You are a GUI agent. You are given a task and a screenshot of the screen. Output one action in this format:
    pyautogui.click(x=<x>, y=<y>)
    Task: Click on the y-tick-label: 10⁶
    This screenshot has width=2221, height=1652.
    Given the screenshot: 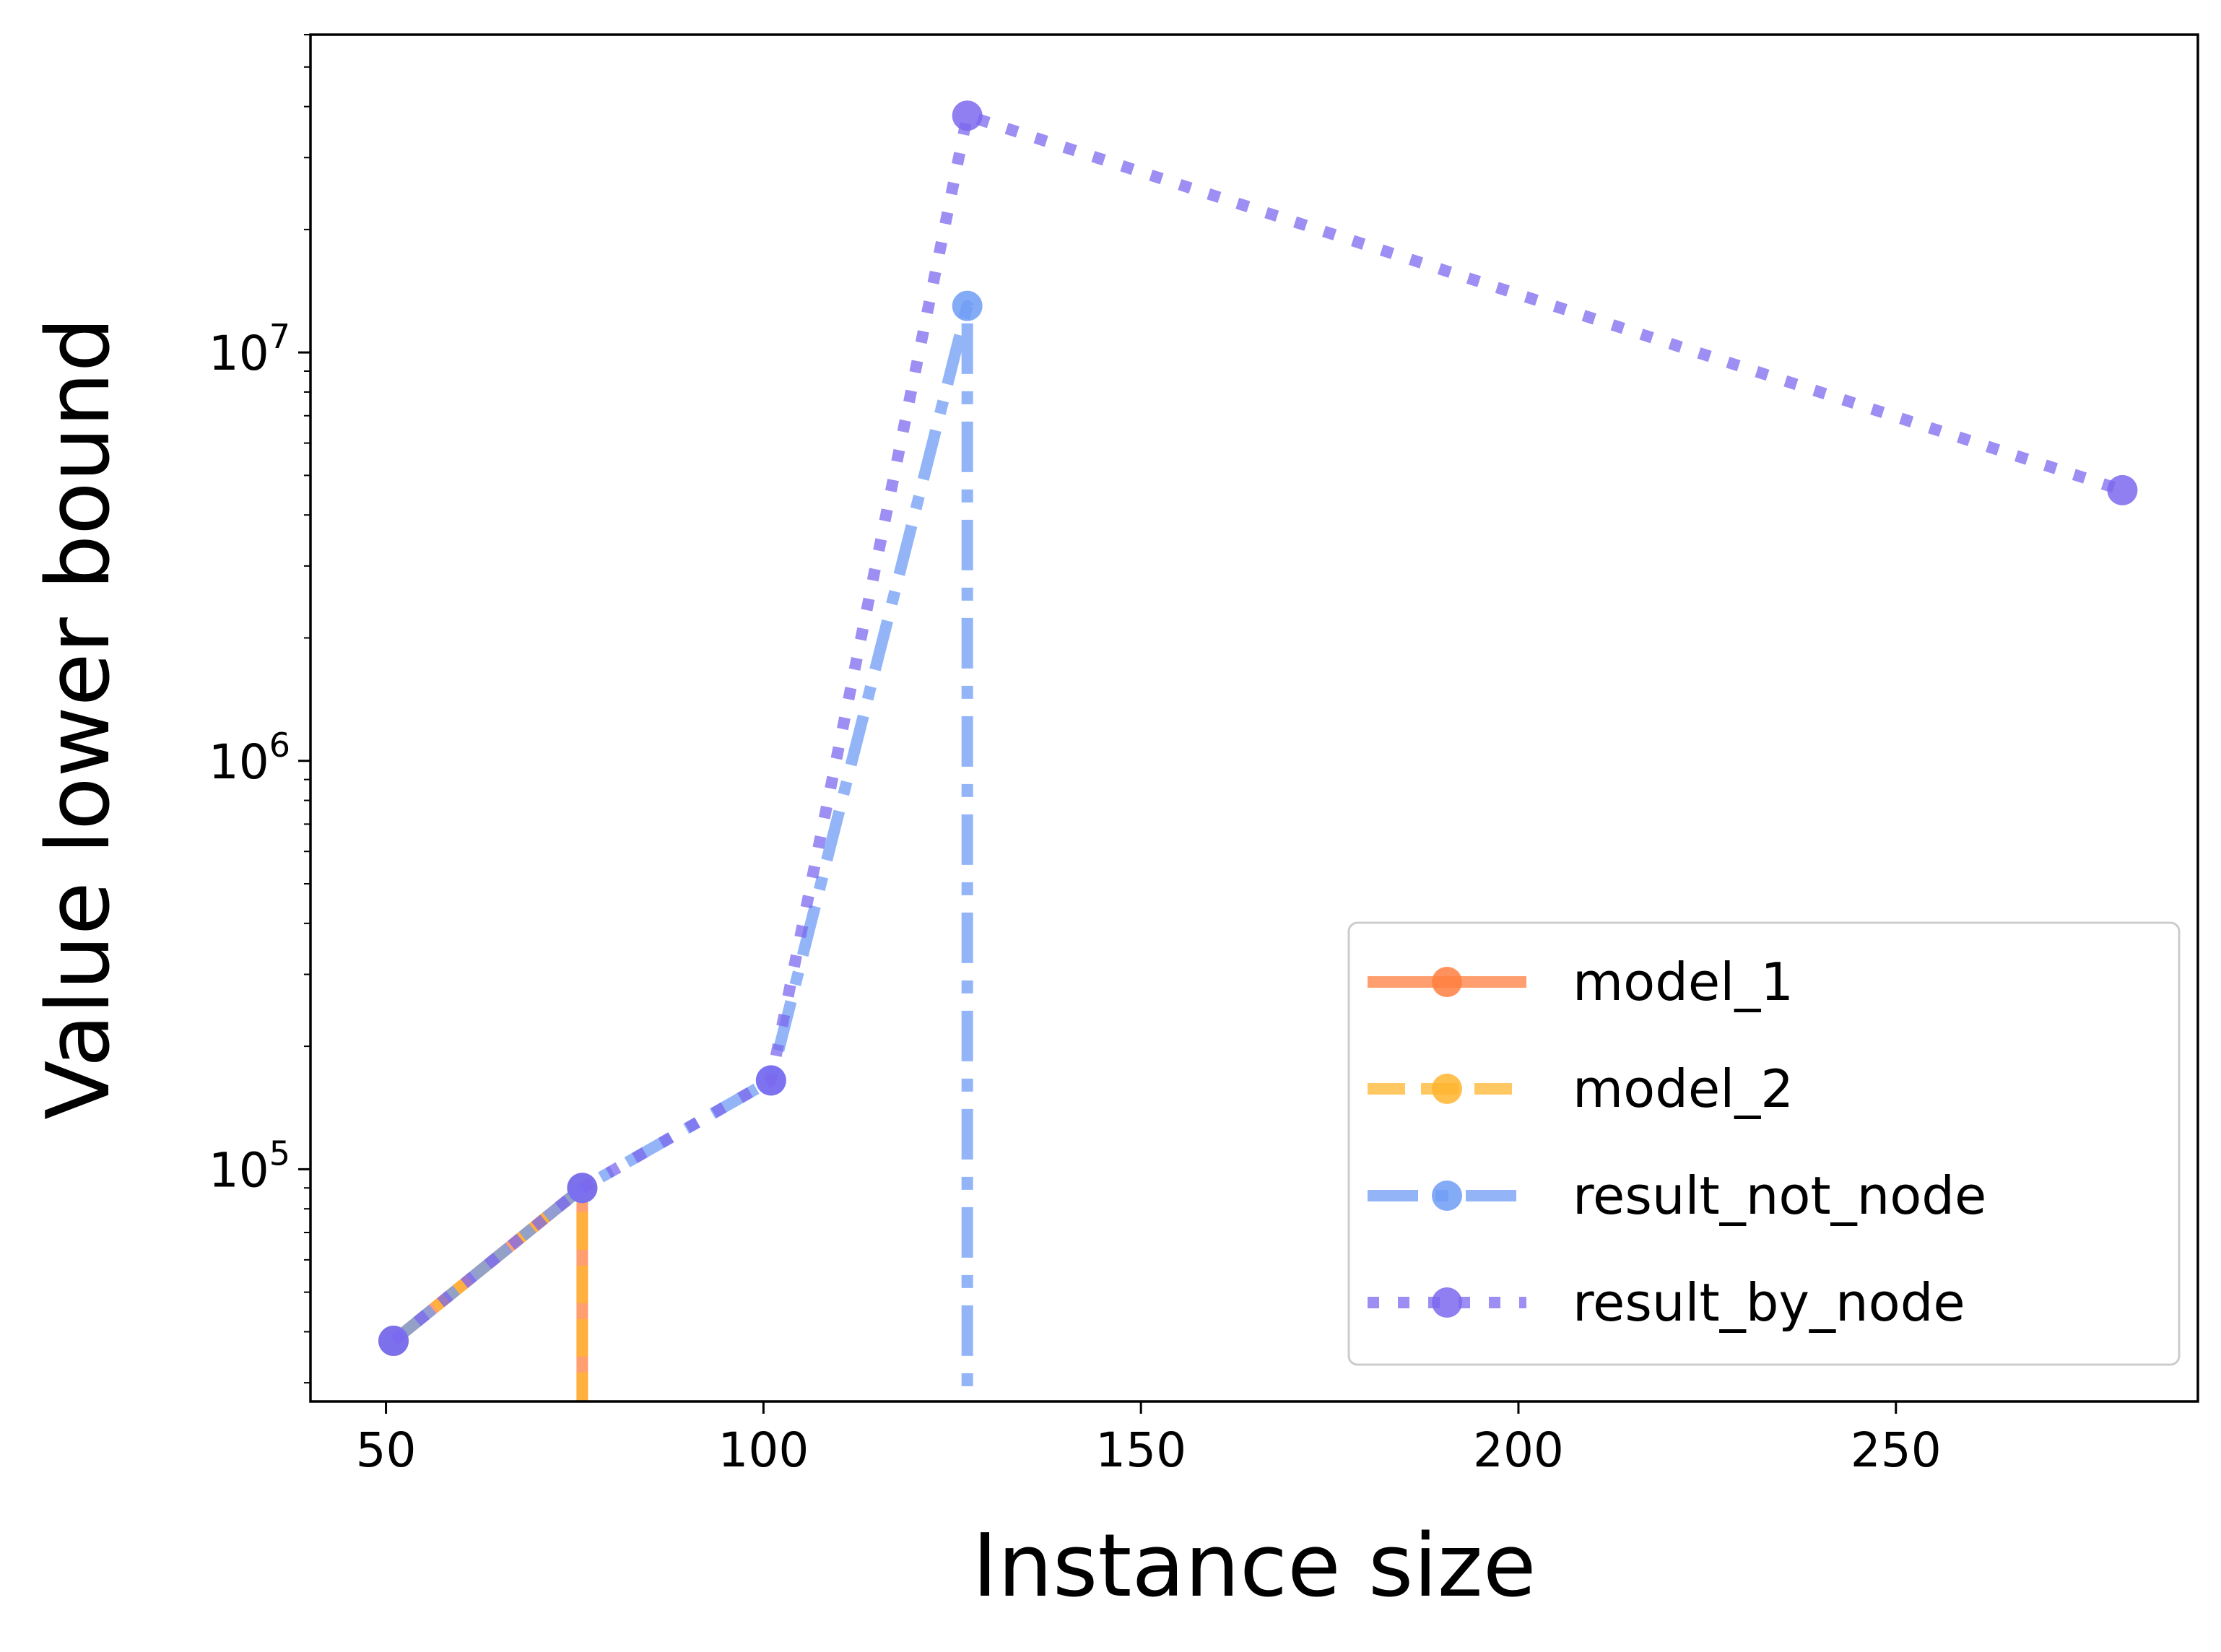 What is the action you would take?
    pyautogui.click(x=250, y=758)
    